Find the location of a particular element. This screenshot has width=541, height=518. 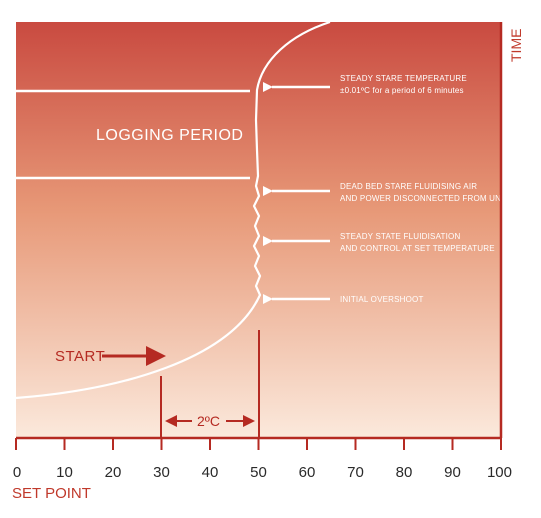

annotation-line1: DEAD BED STARE FLUIDISING AIR is located at coordinates (408, 186).